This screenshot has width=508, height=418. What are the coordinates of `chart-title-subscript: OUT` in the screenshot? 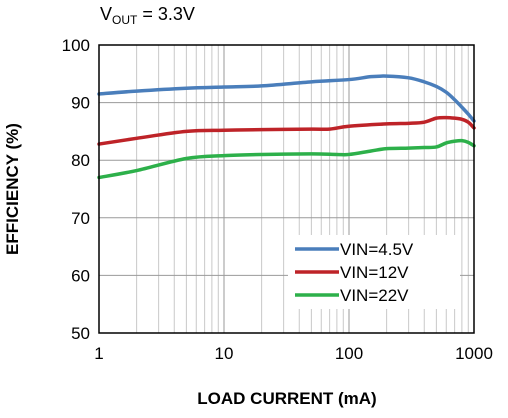 It's located at (125, 20).